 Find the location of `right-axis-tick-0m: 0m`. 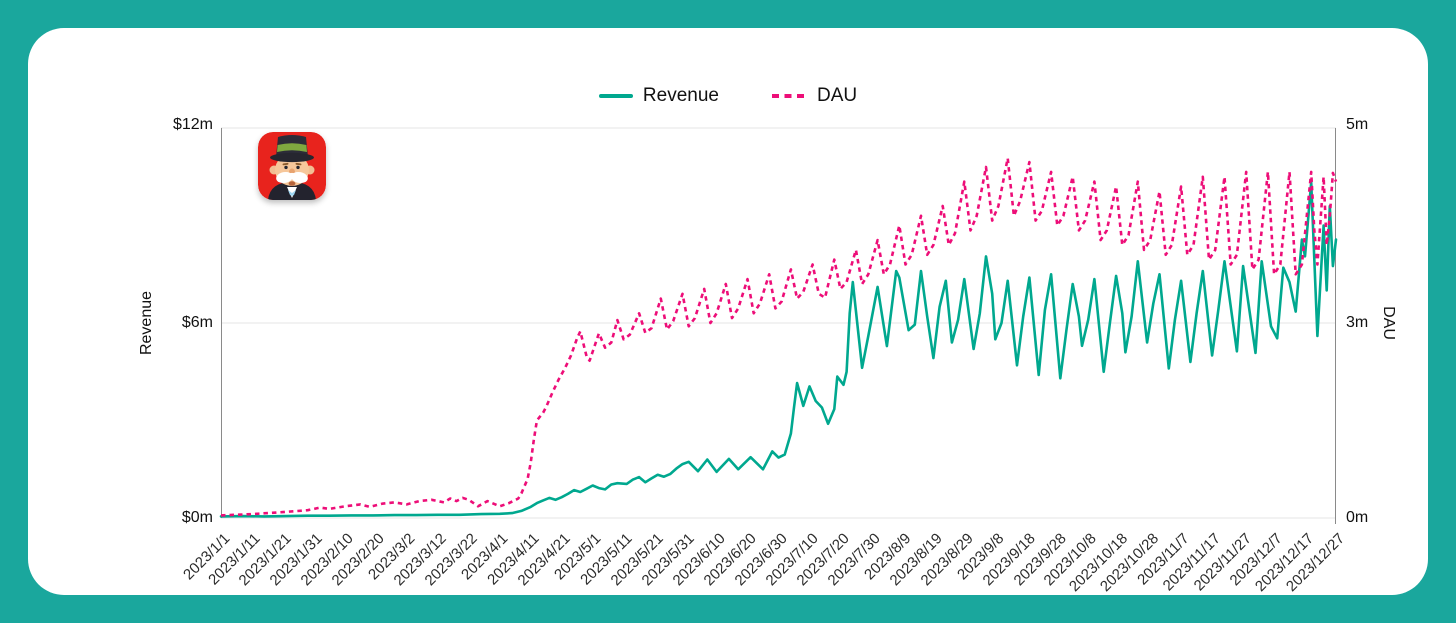

right-axis-tick-0m: 0m is located at coordinates (1357, 517).